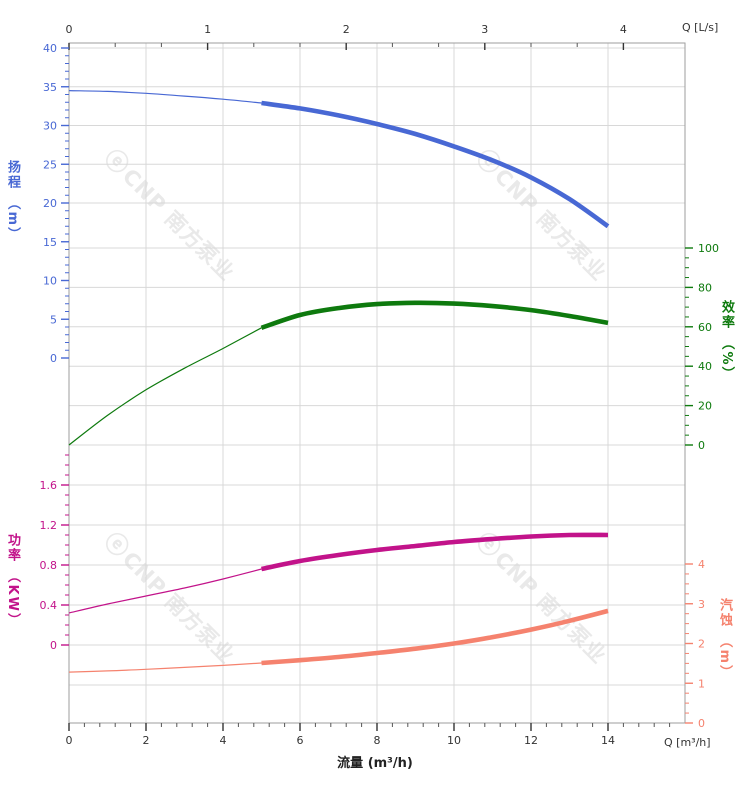  I want to click on power-curve-thick, so click(435, 552).